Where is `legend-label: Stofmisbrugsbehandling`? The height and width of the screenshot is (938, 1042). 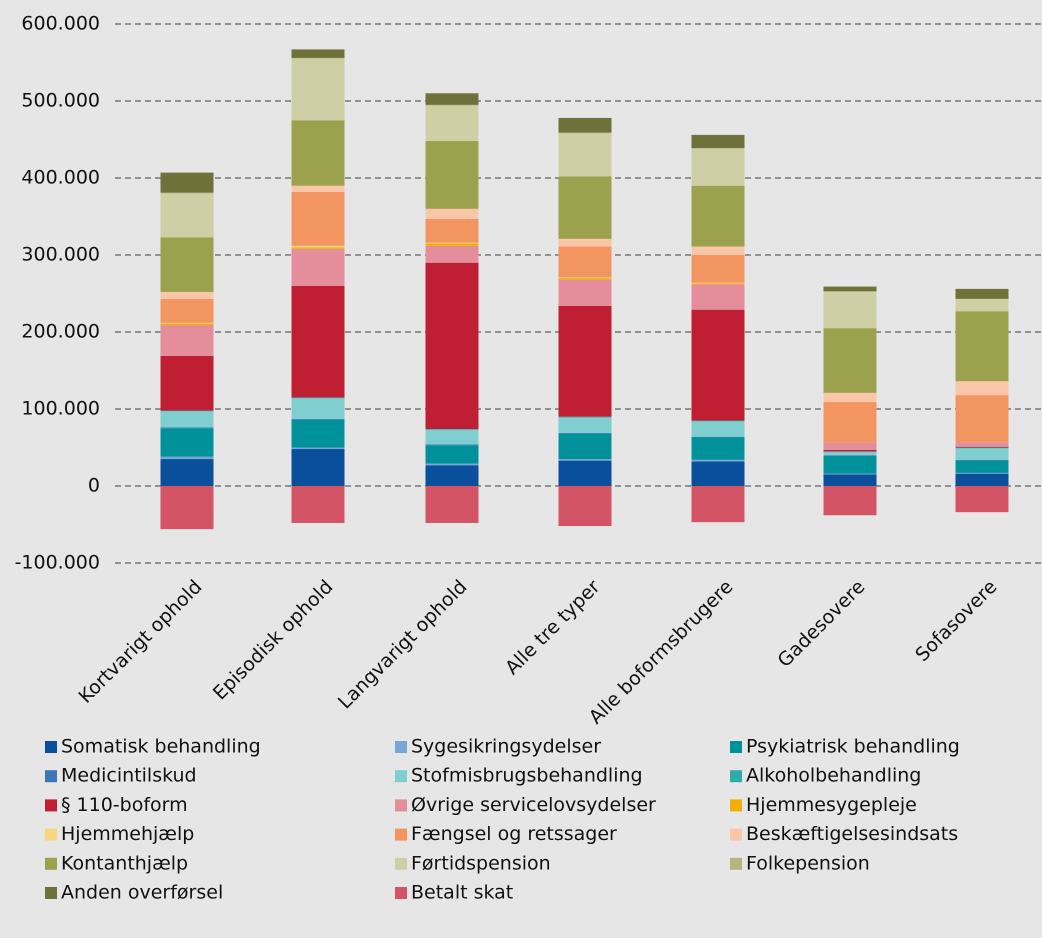
legend-label: Stofmisbrugsbehandling is located at coordinates (527, 776).